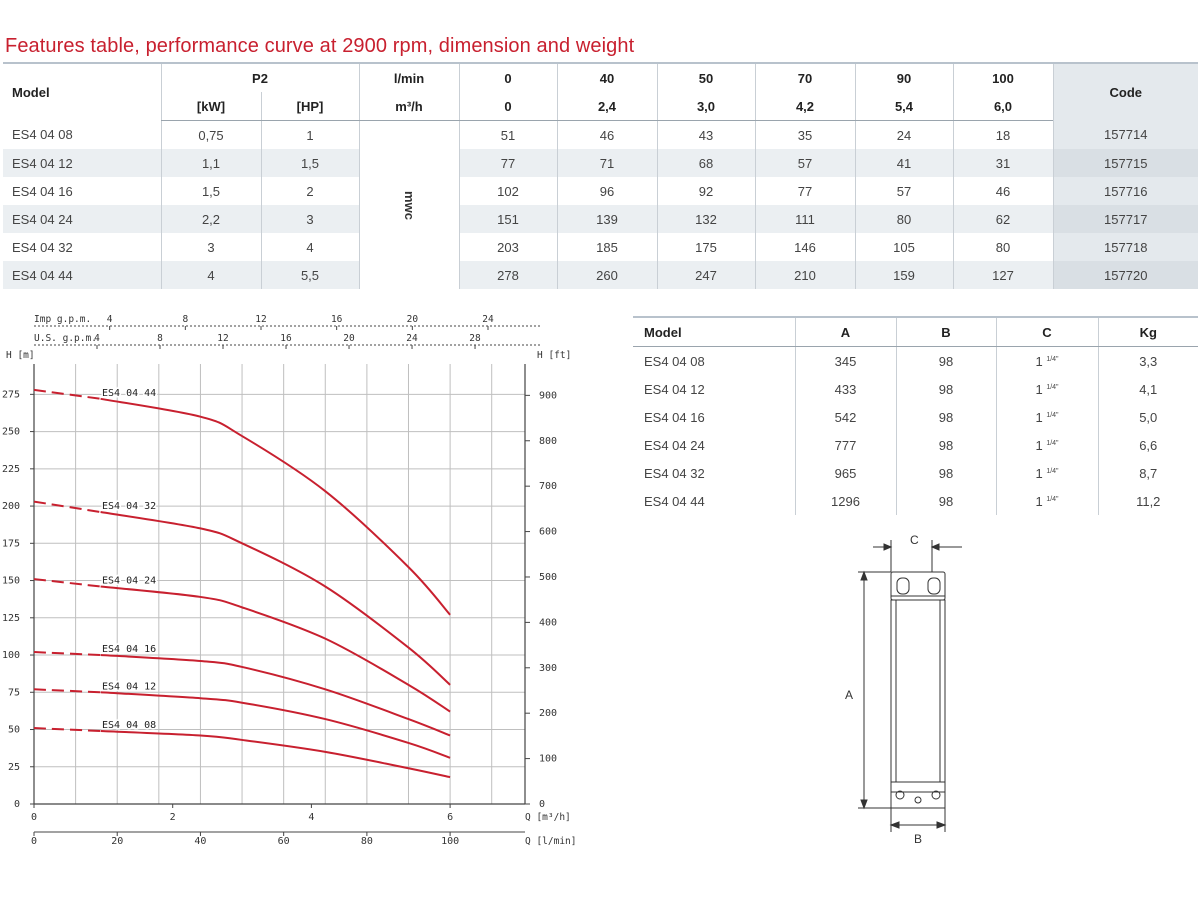 The height and width of the screenshot is (900, 1200). I want to click on dims-kg-cell: 11,2, so click(1147, 501).